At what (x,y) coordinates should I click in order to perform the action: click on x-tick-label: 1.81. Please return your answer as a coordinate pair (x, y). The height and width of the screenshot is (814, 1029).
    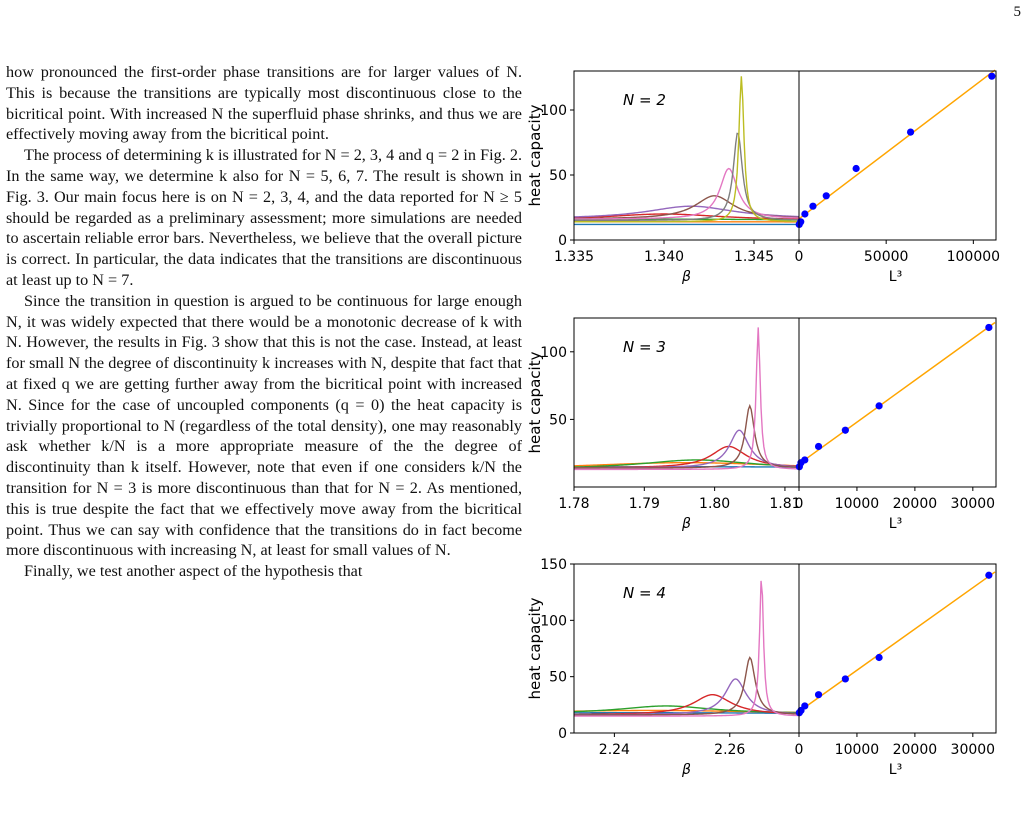
    Looking at the image, I should click on (784, 504).